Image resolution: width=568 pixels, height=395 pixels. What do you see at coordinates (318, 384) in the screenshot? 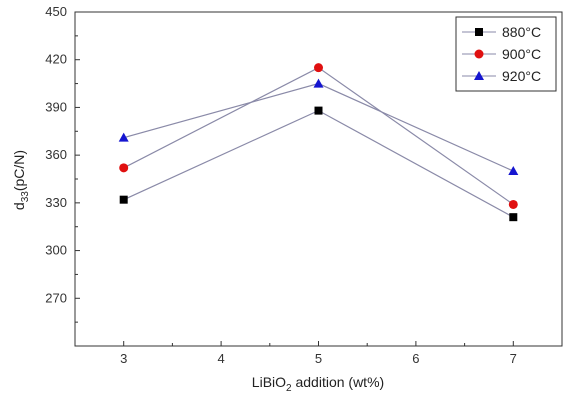
I see `x-axis-title: LiBiO2 addition (wt%)` at bounding box center [318, 384].